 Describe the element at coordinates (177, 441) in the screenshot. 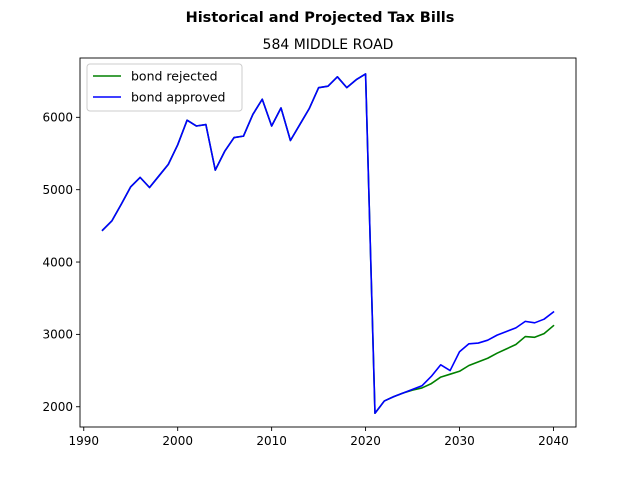

I see `x-tick-label: 2000` at that location.